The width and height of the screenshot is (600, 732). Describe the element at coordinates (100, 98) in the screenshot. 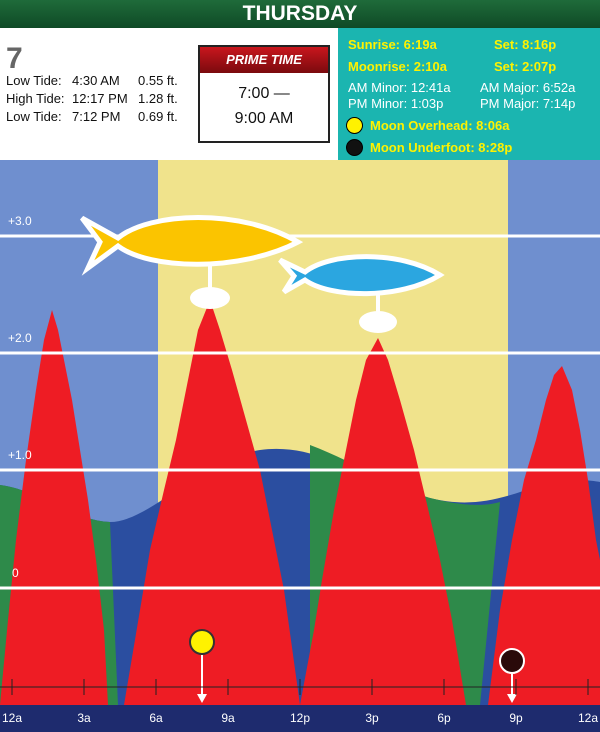

I see `tide-time: 12:17 PM` at that location.